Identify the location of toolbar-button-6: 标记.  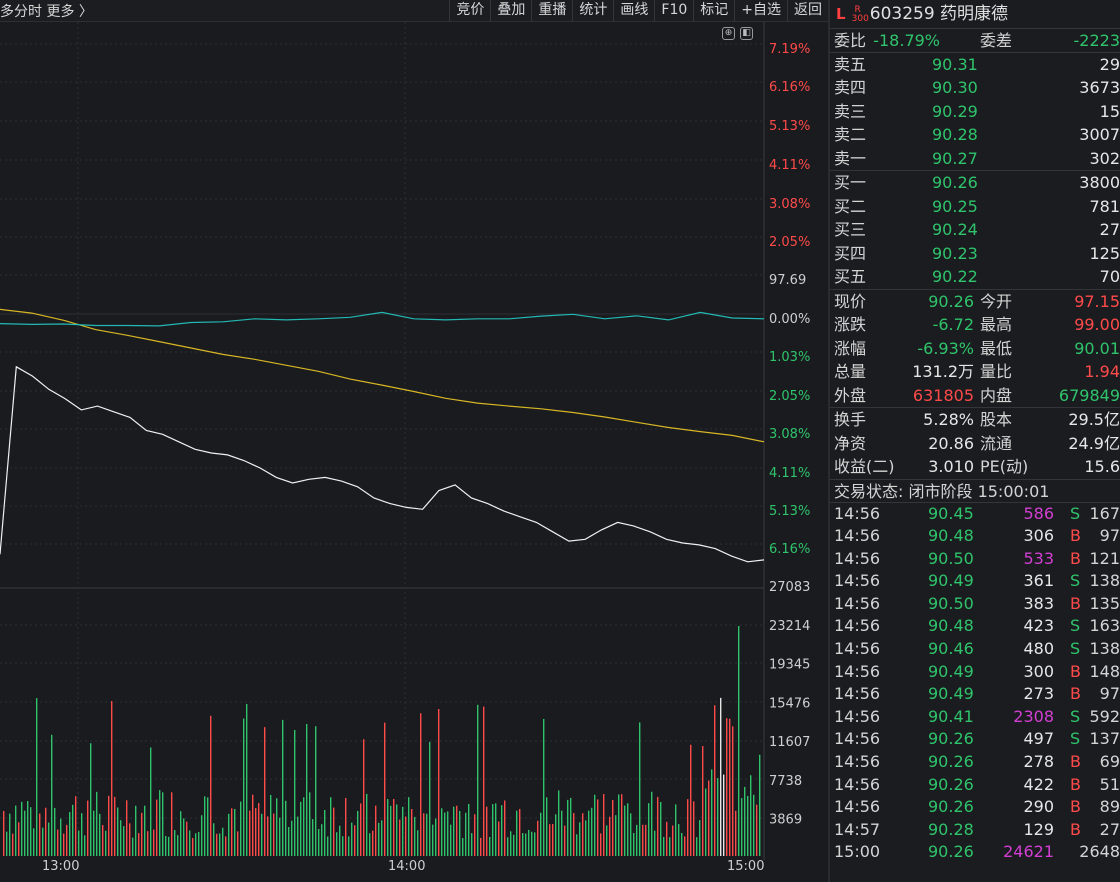
(713, 11).